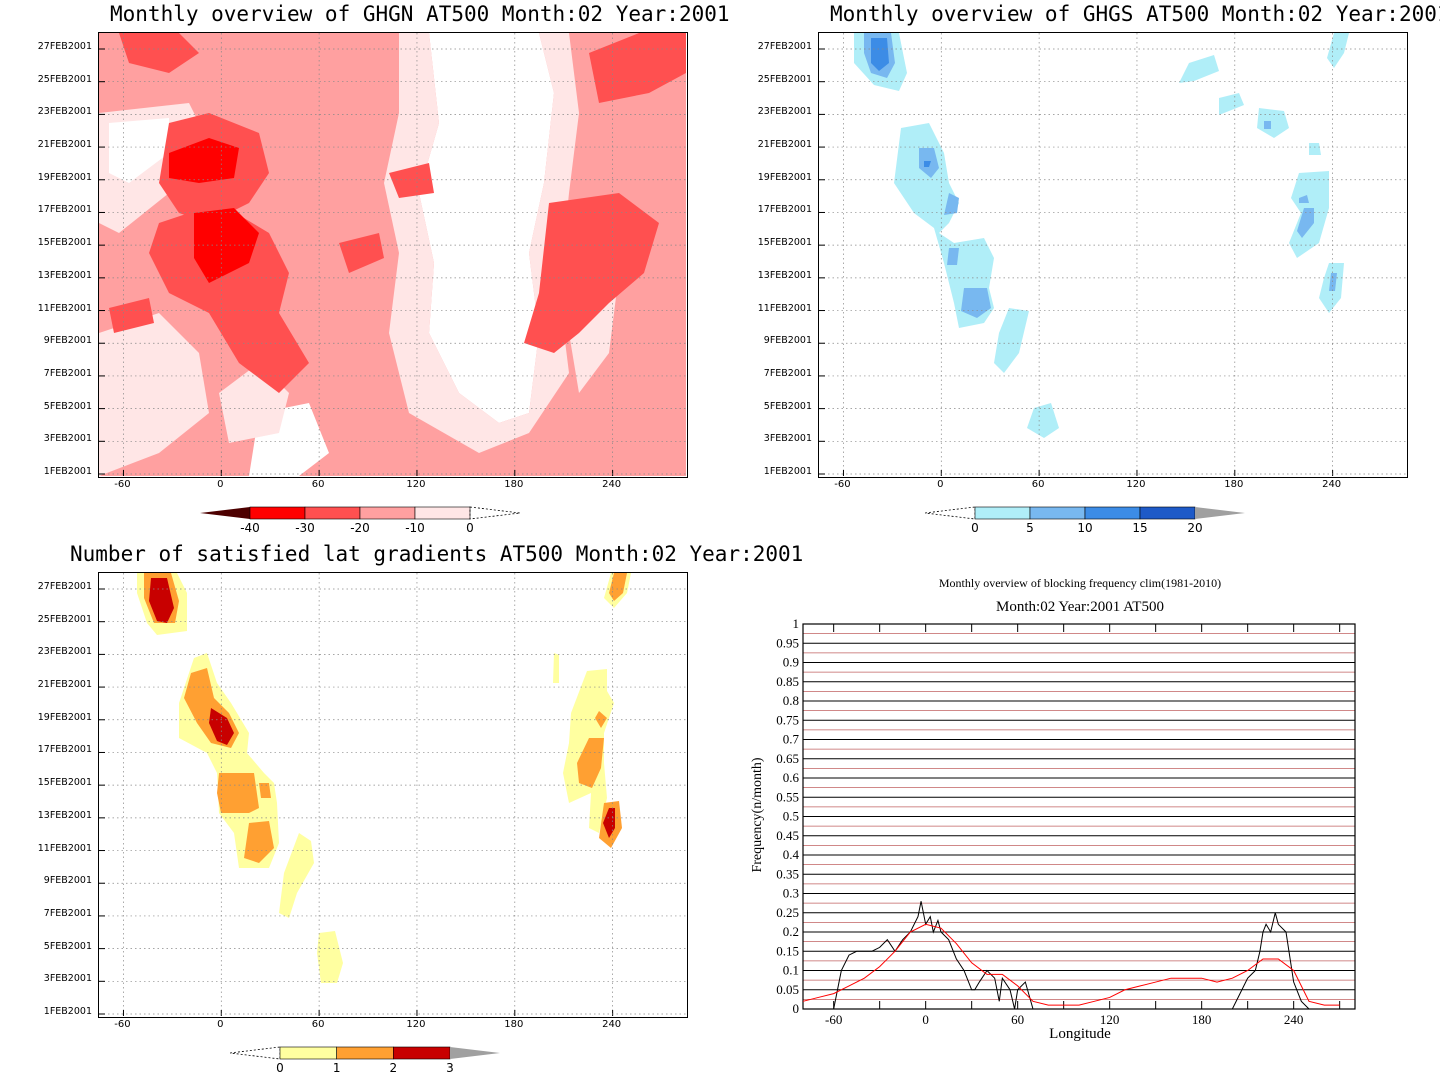 The width and height of the screenshot is (1440, 1091). Describe the element at coordinates (1140, 528) in the screenshot. I see `colorbar-label: 15` at that location.